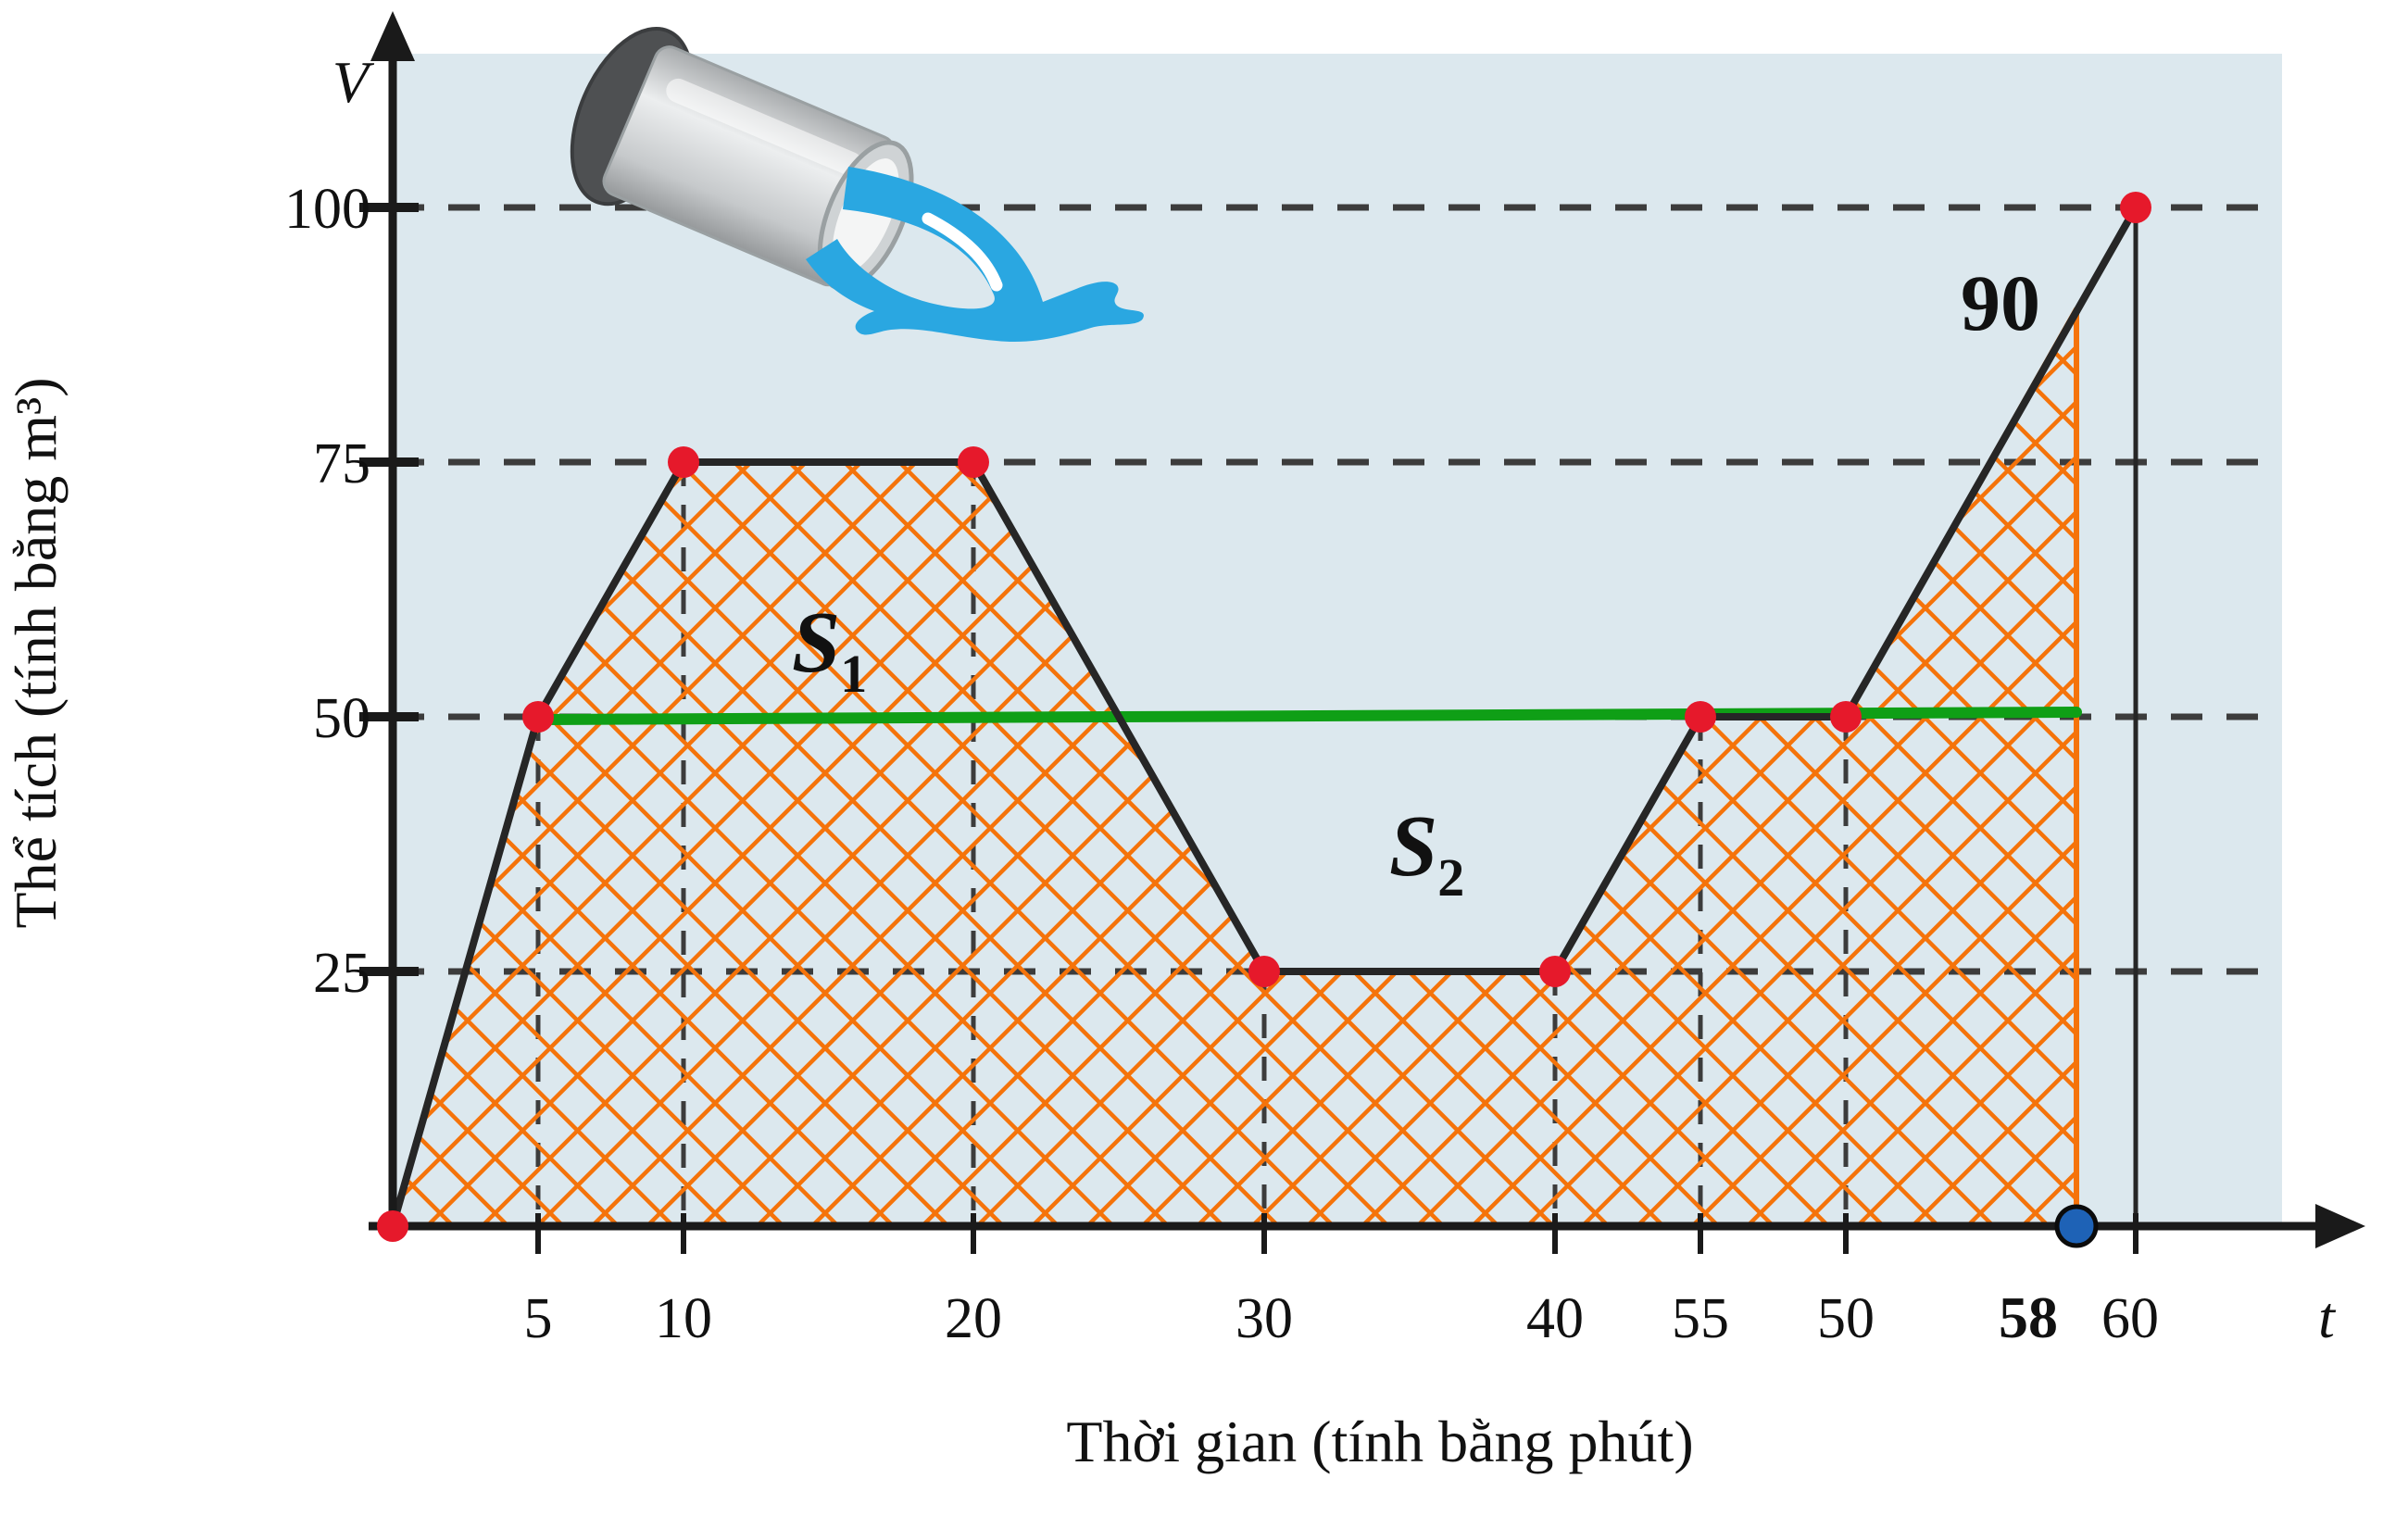  Describe the element at coordinates (2076, 1226) in the screenshot. I see `blue-endpoint` at that location.